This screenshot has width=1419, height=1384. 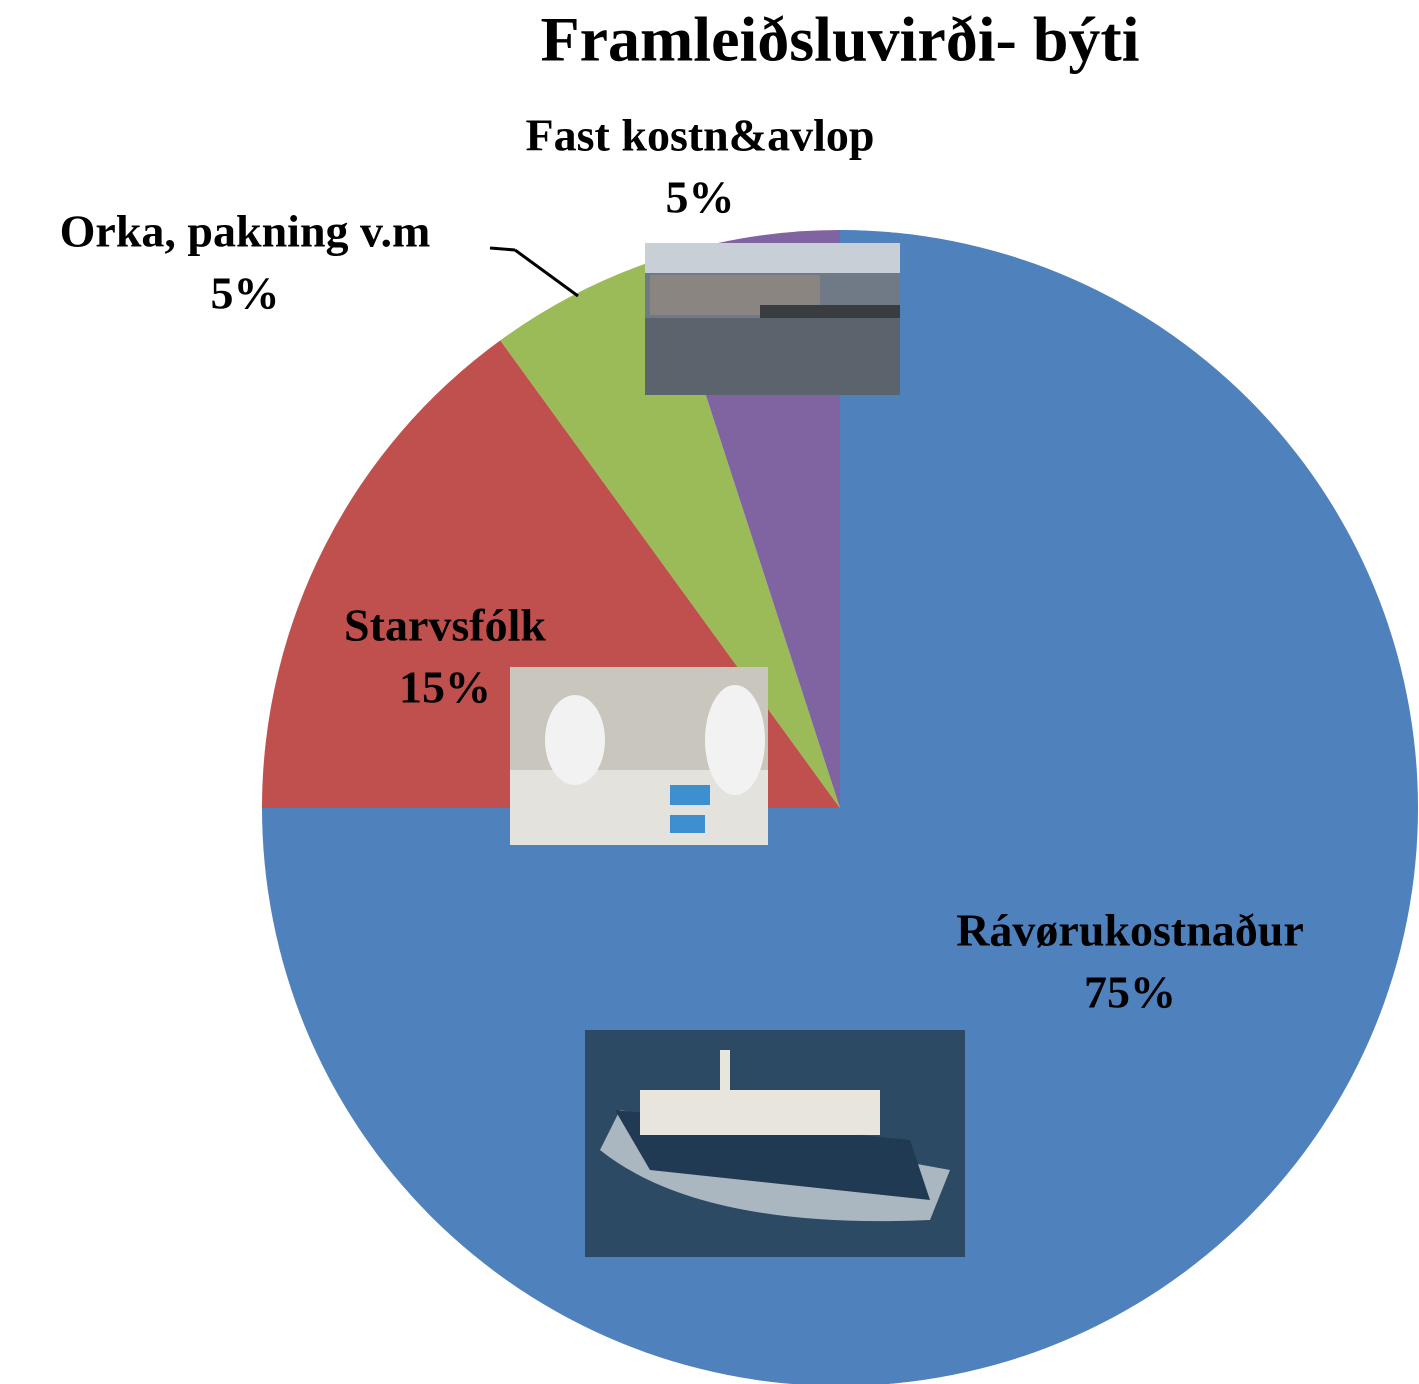 I want to click on photo-workers, so click(x=639, y=756).